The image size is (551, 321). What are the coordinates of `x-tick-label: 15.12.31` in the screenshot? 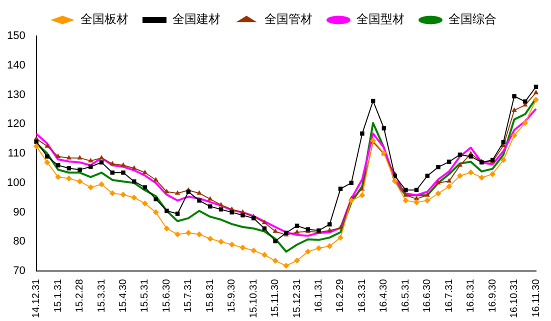 It's located at (297, 298).